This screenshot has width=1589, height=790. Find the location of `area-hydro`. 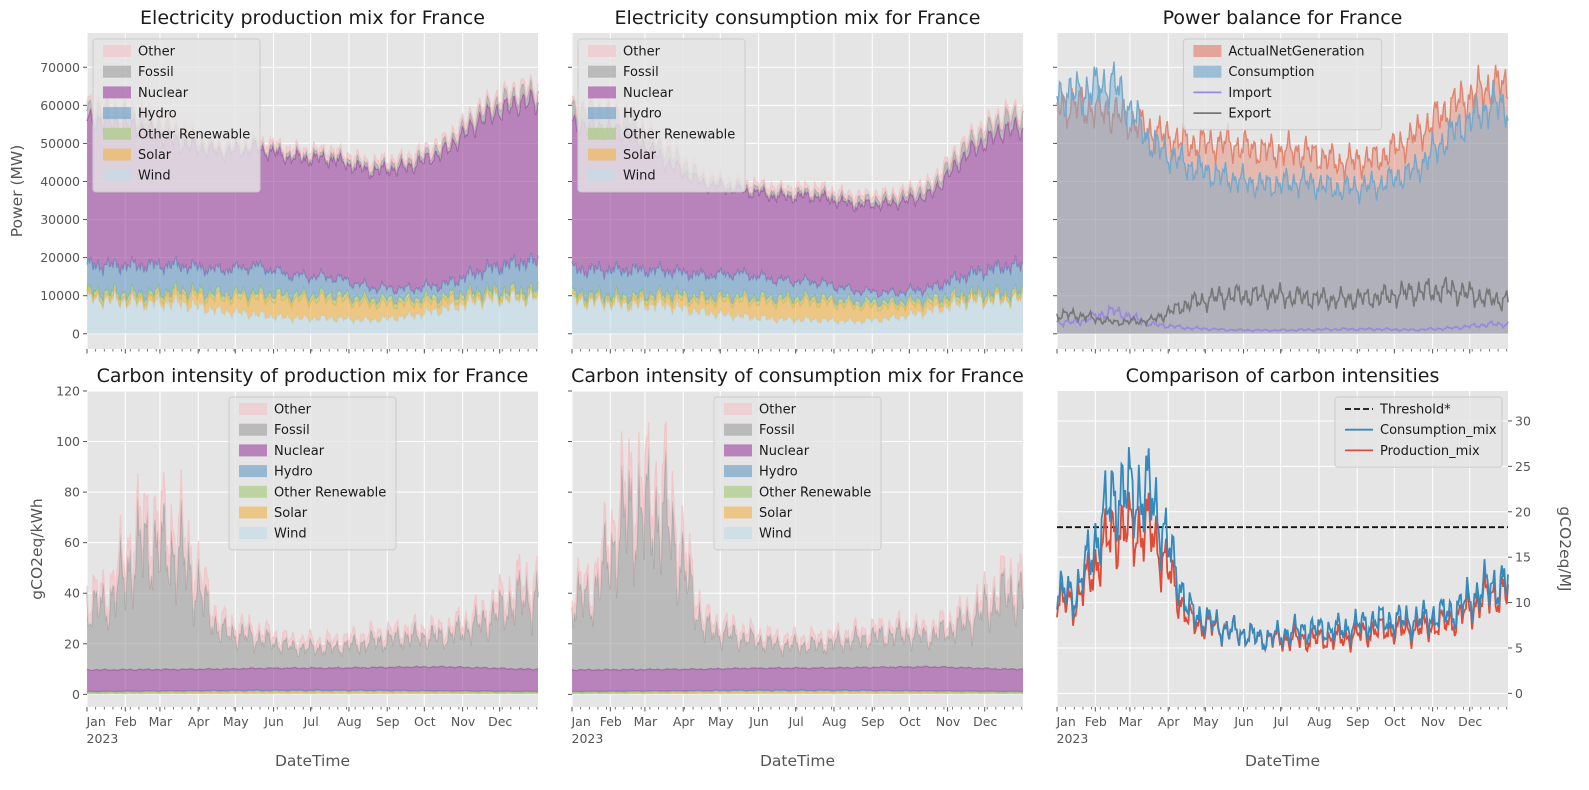

area-hydro is located at coordinates (312, 691).